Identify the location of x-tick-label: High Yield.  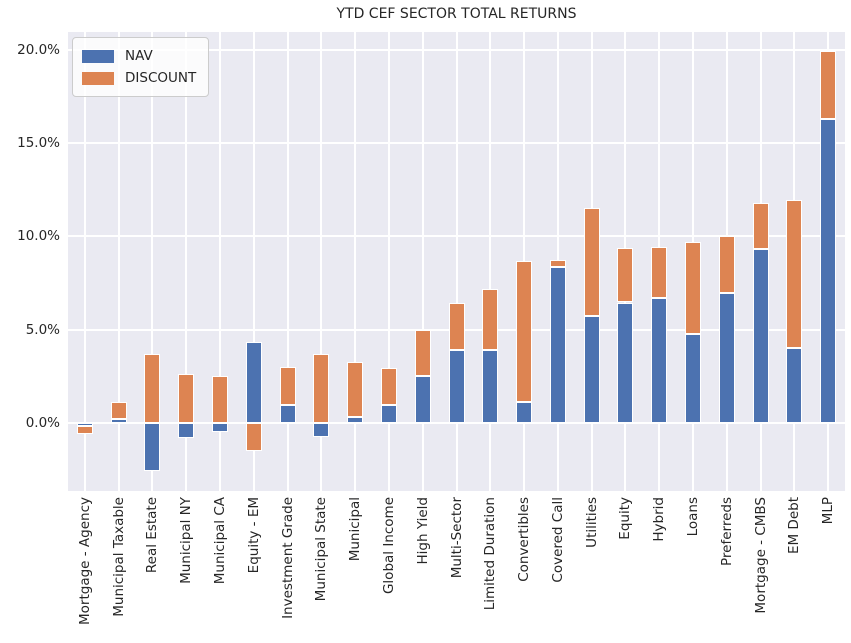
(422, 531).